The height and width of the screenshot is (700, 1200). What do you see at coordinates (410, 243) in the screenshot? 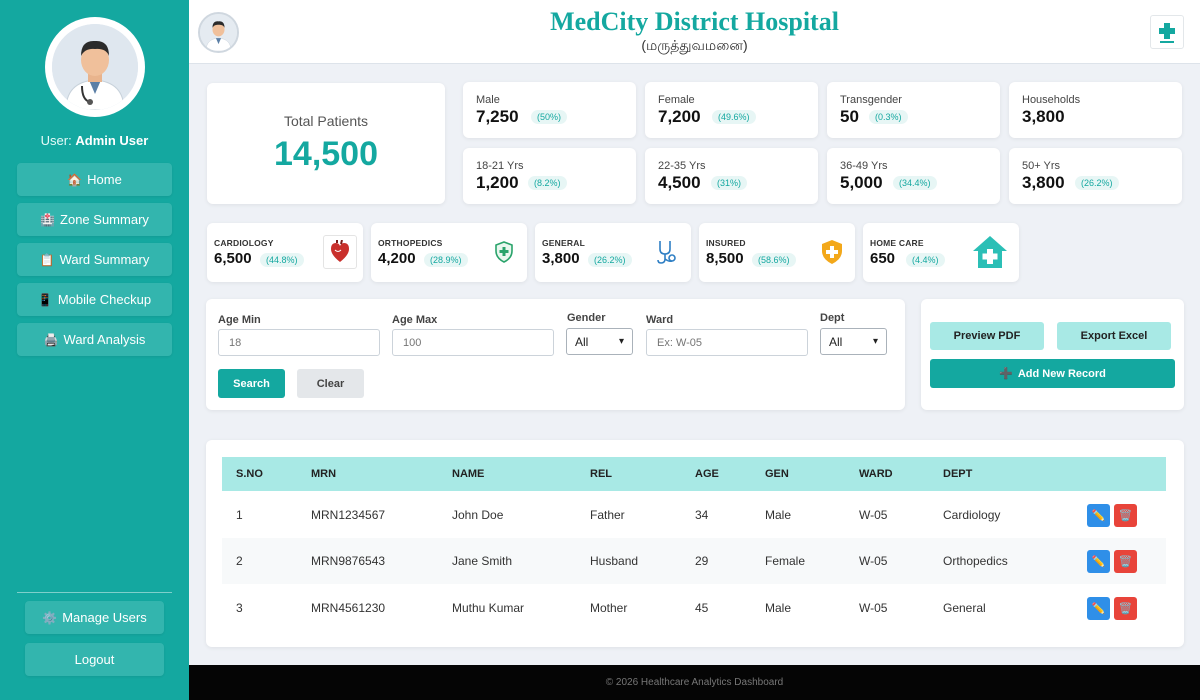
I see `dept-label: ORTHOPEDICS` at bounding box center [410, 243].